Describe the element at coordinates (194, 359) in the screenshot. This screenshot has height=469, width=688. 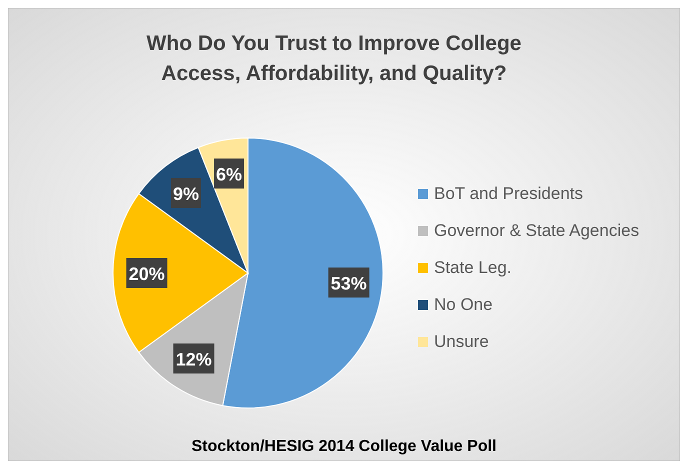
I see `data-label: 12%` at that location.